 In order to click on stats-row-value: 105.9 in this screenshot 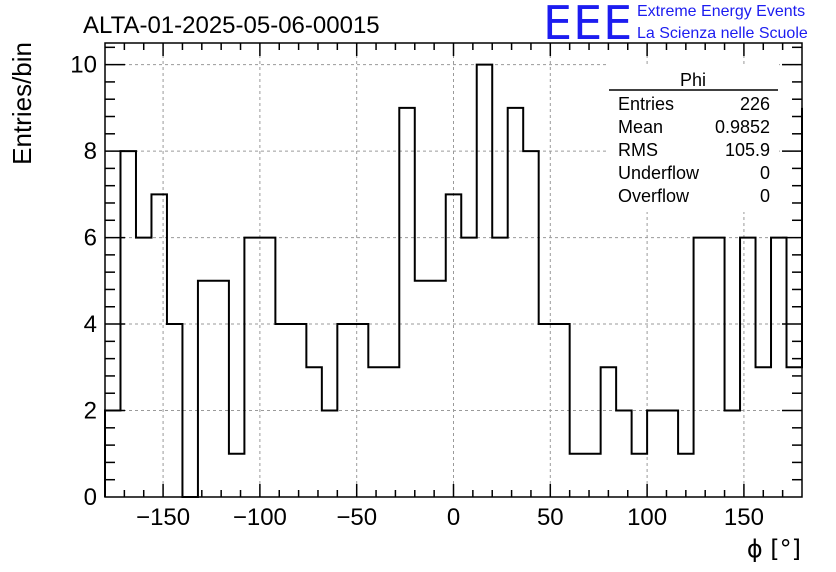, I will do `click(747, 150)`.